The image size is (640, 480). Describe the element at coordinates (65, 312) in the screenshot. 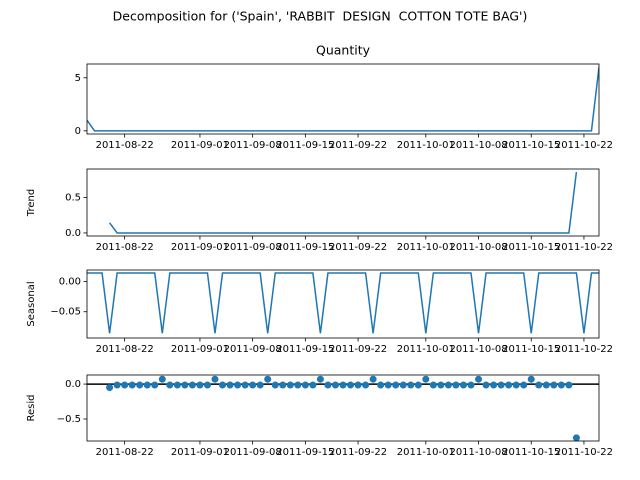

I see `y-tick-label: −0.05` at that location.